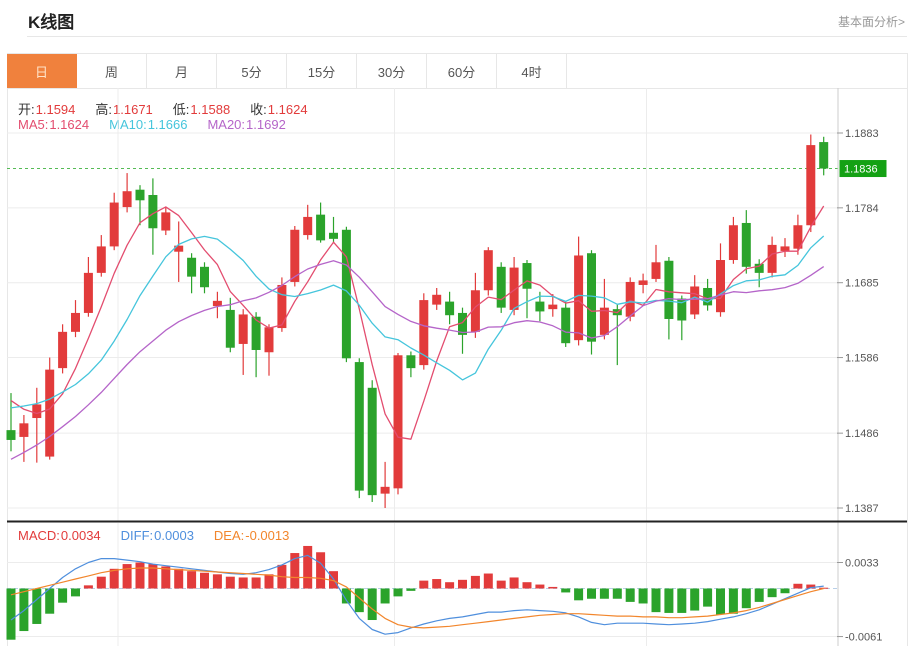 The image size is (915, 646). I want to click on period-tab-7: 4时, so click(532, 71).